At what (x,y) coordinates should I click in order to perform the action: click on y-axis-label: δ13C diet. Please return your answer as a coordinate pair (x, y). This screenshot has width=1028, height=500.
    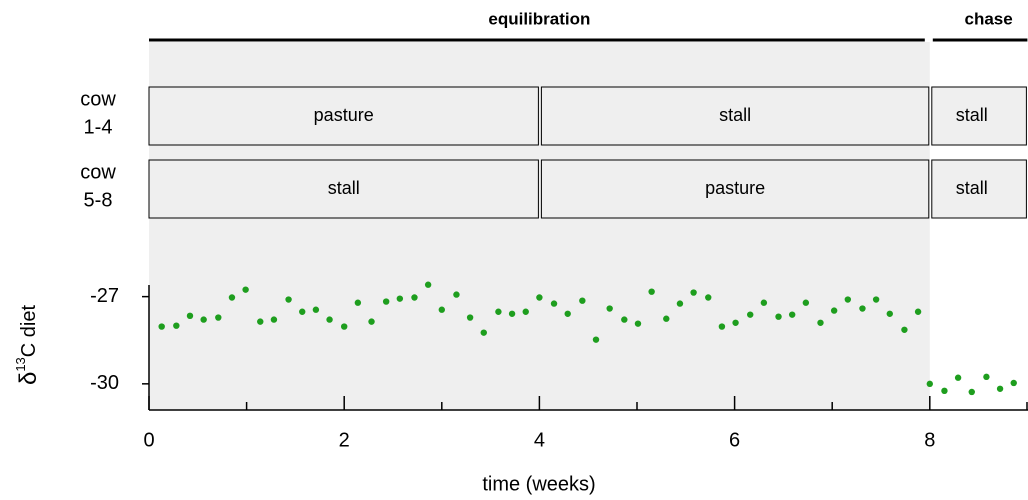
    Looking at the image, I should click on (27, 345).